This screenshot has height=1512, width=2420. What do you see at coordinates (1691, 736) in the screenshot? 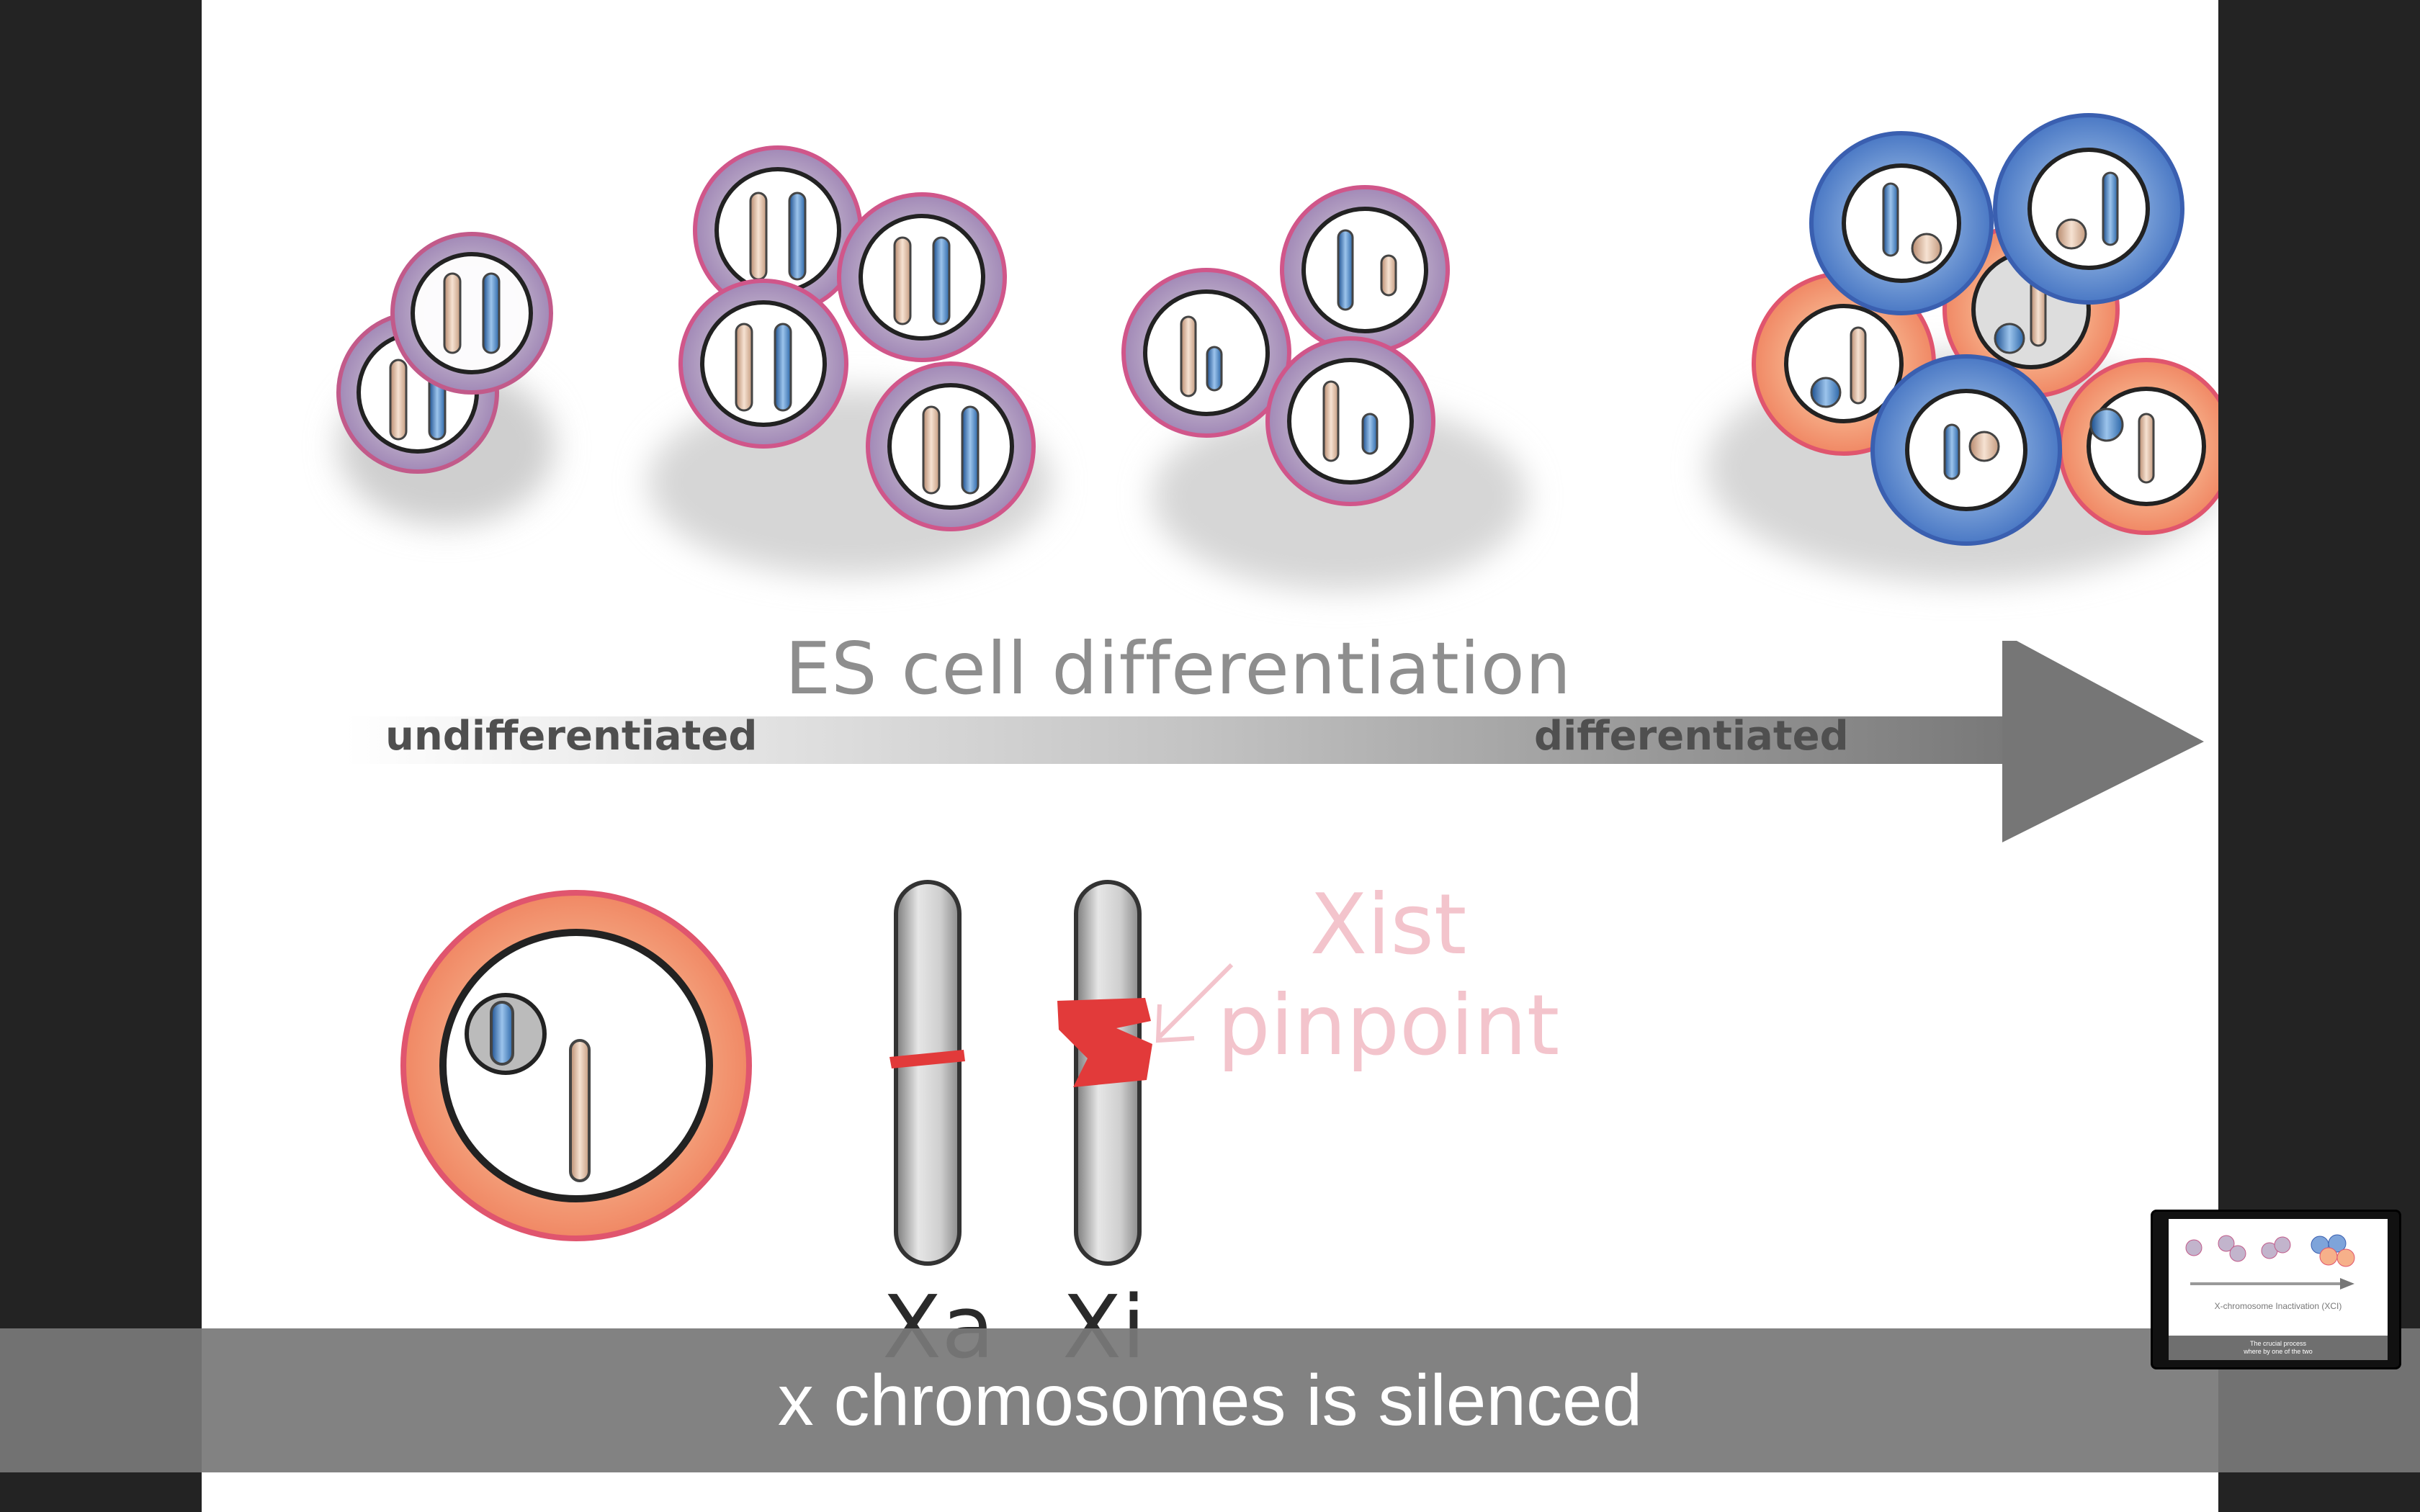
I see `differentiated-label: differentiated` at bounding box center [1691, 736].